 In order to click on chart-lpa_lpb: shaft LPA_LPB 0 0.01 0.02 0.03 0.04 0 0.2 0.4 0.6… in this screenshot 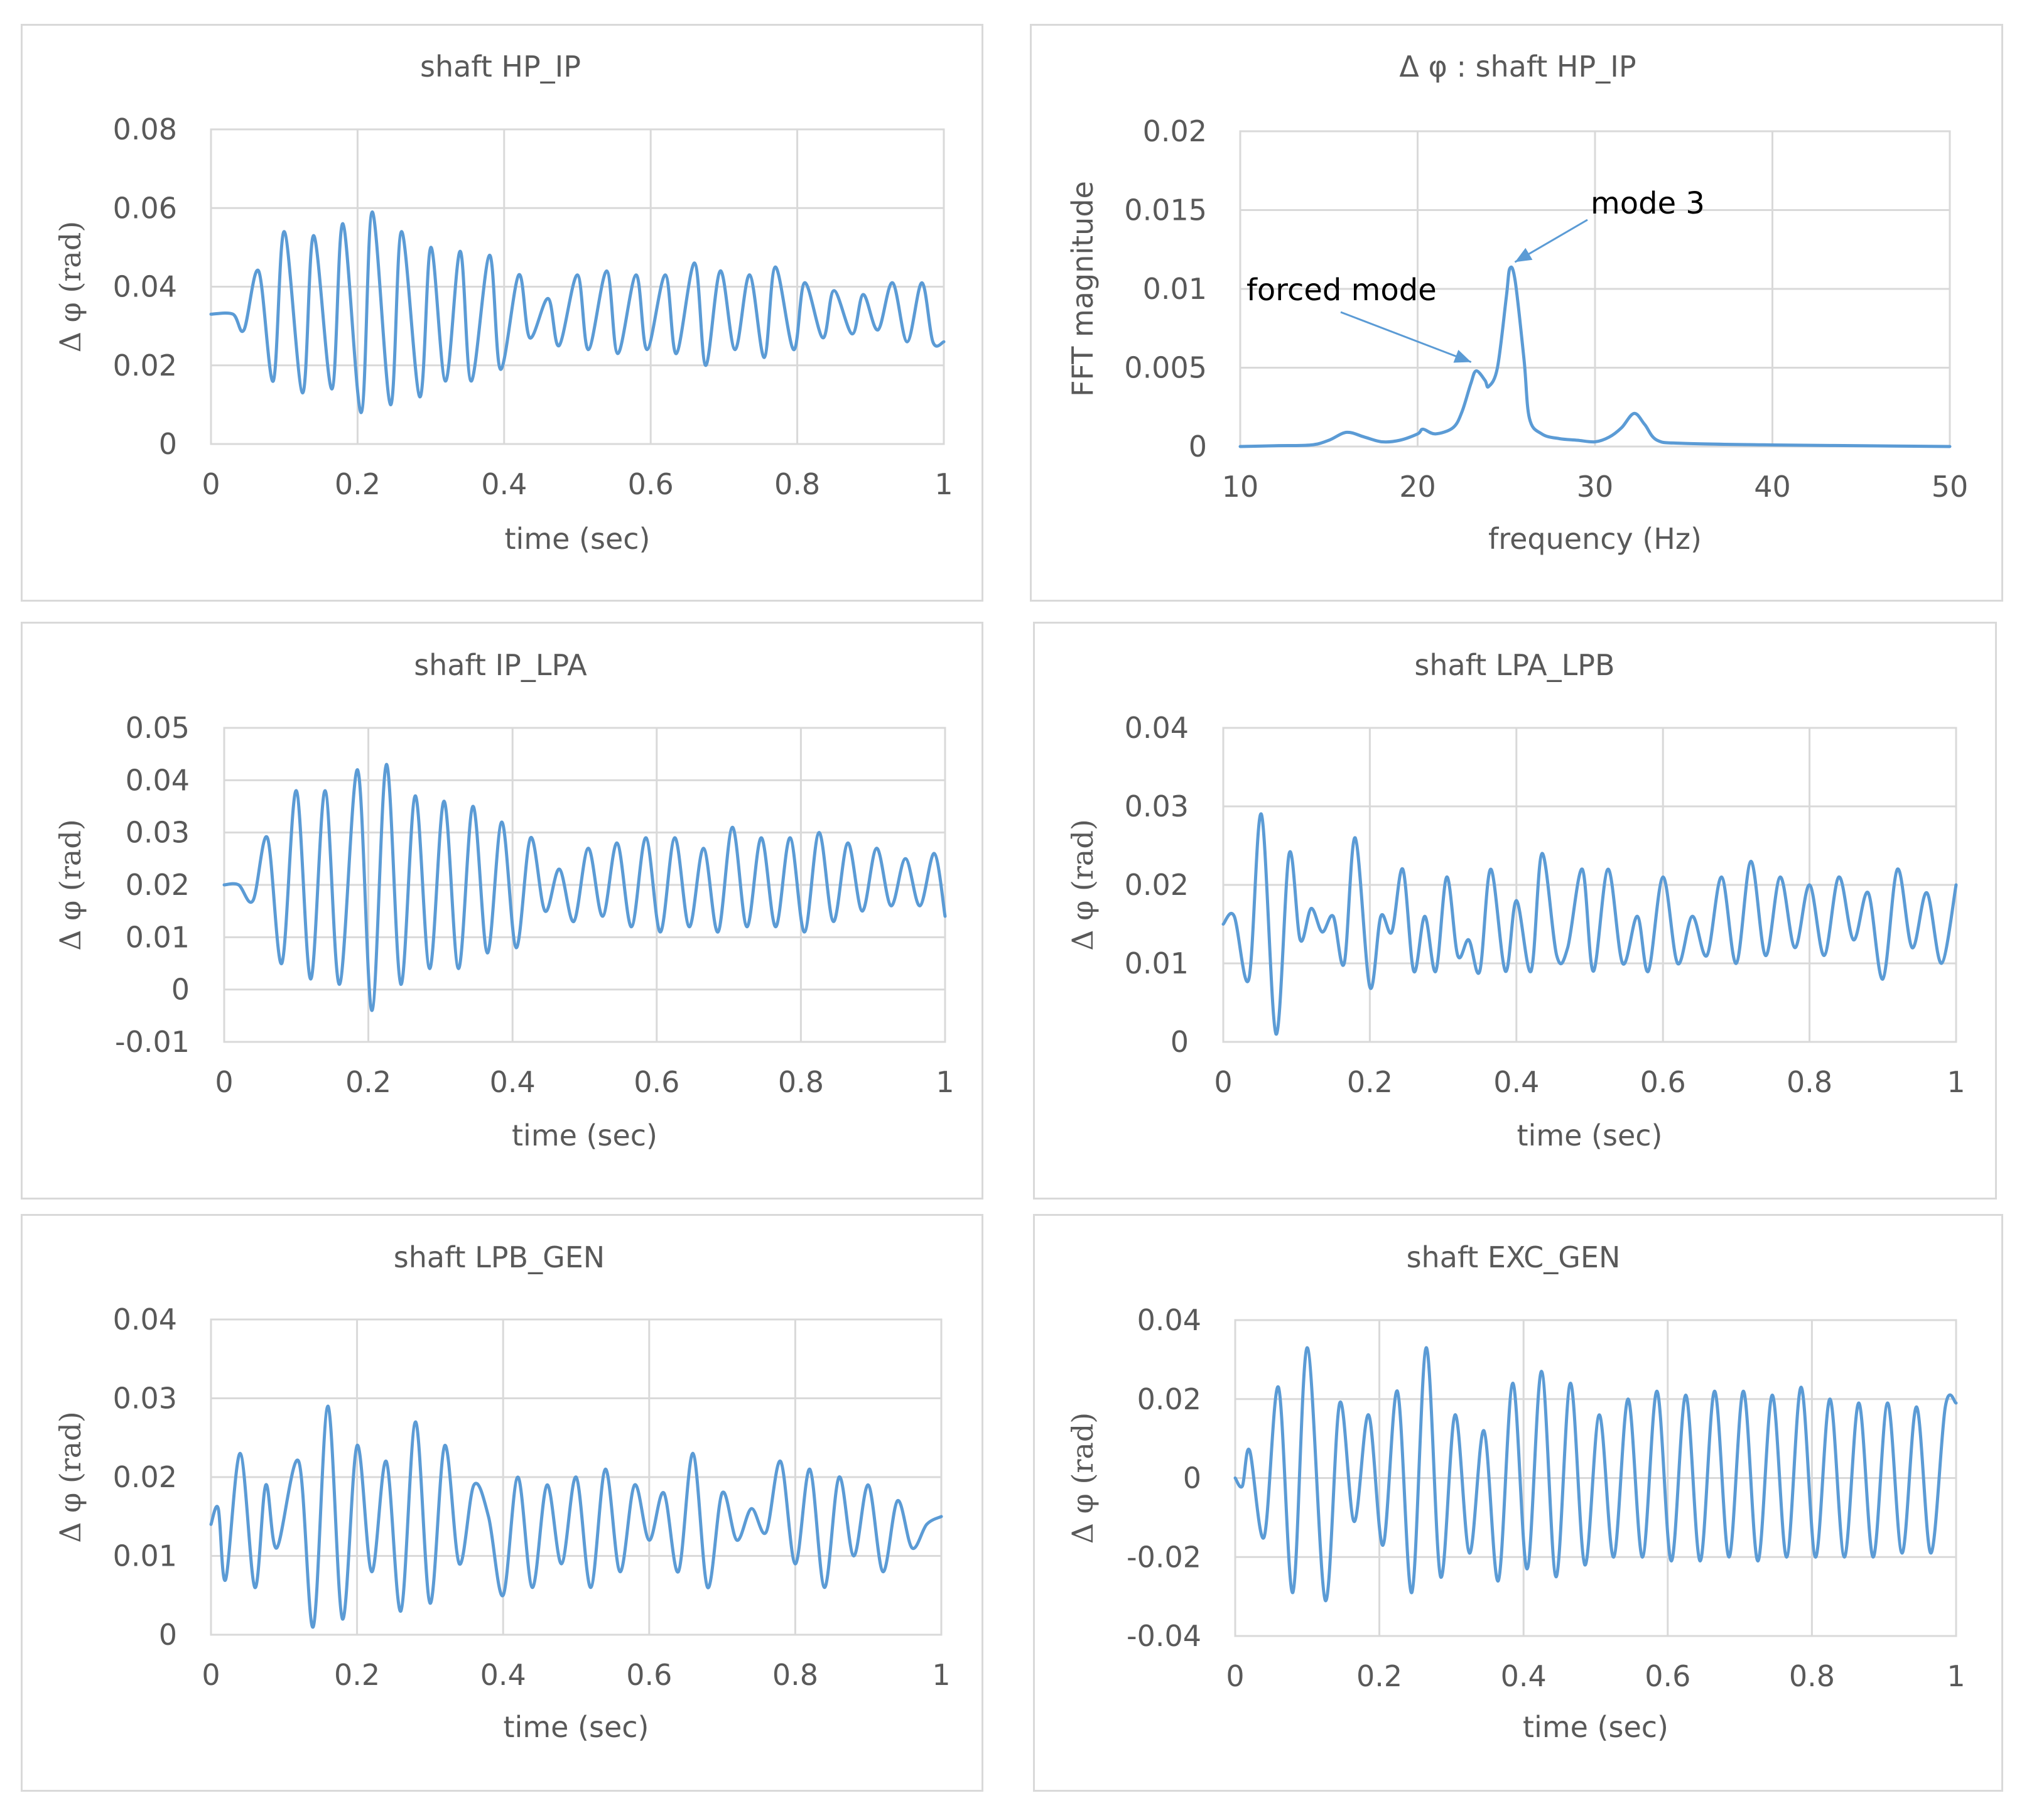, I will do `click(1516, 900)`.